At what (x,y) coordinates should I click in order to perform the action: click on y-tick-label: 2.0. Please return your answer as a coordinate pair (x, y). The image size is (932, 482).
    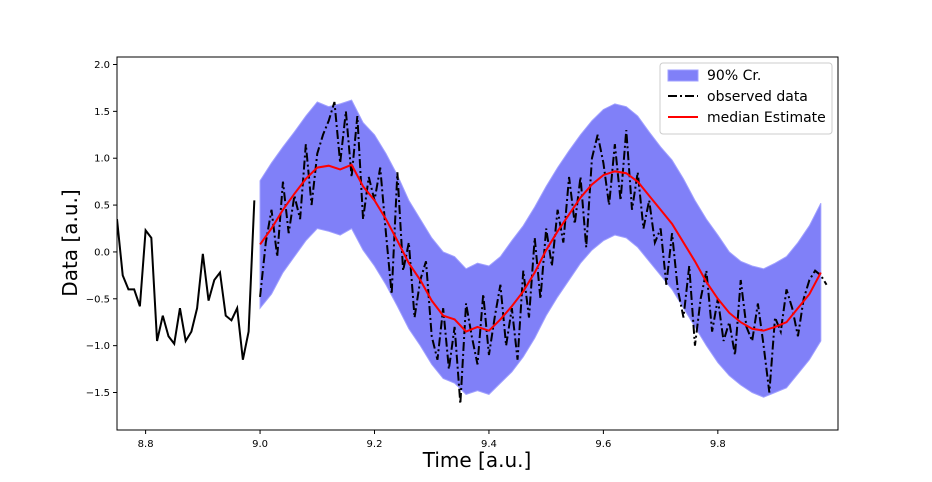
    Looking at the image, I should click on (102, 65).